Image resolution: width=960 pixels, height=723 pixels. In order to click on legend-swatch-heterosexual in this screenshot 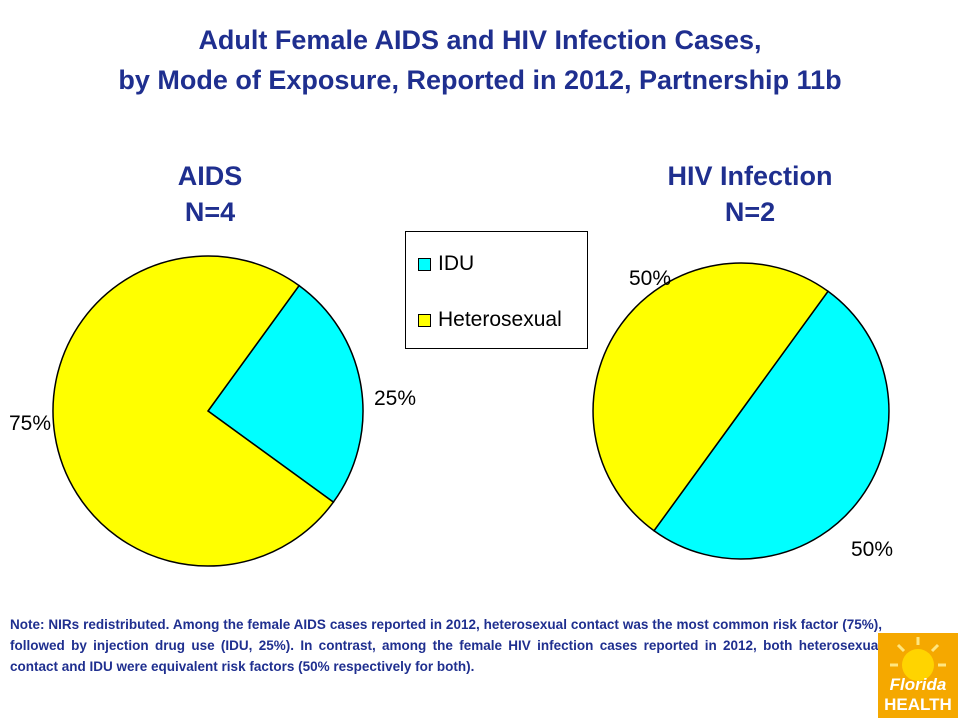, I will do `click(424, 320)`.